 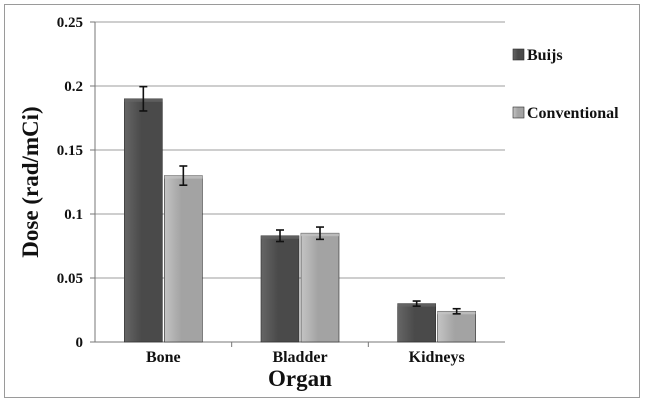 I want to click on y-tick-label: 0, so click(x=80, y=343).